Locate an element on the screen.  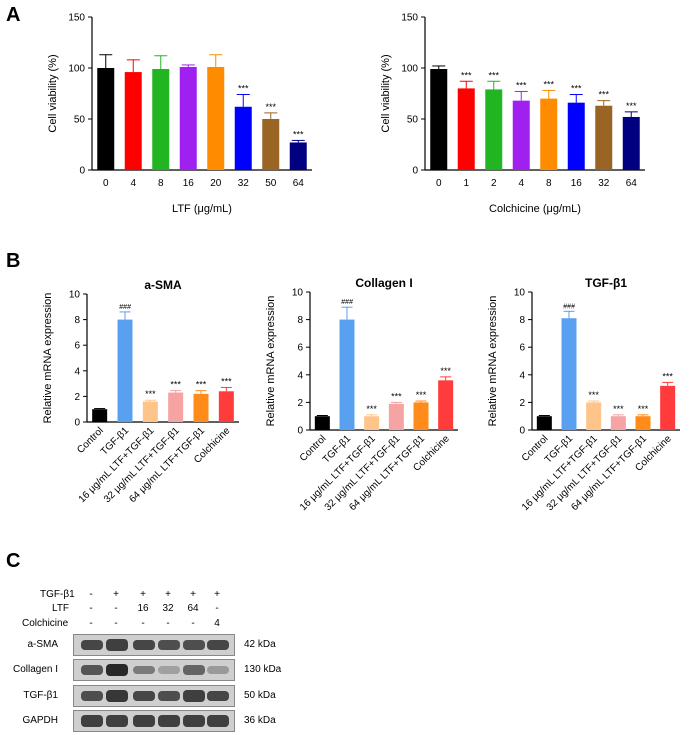
band-protein-label: GAPDH is located at coordinates (40, 720).